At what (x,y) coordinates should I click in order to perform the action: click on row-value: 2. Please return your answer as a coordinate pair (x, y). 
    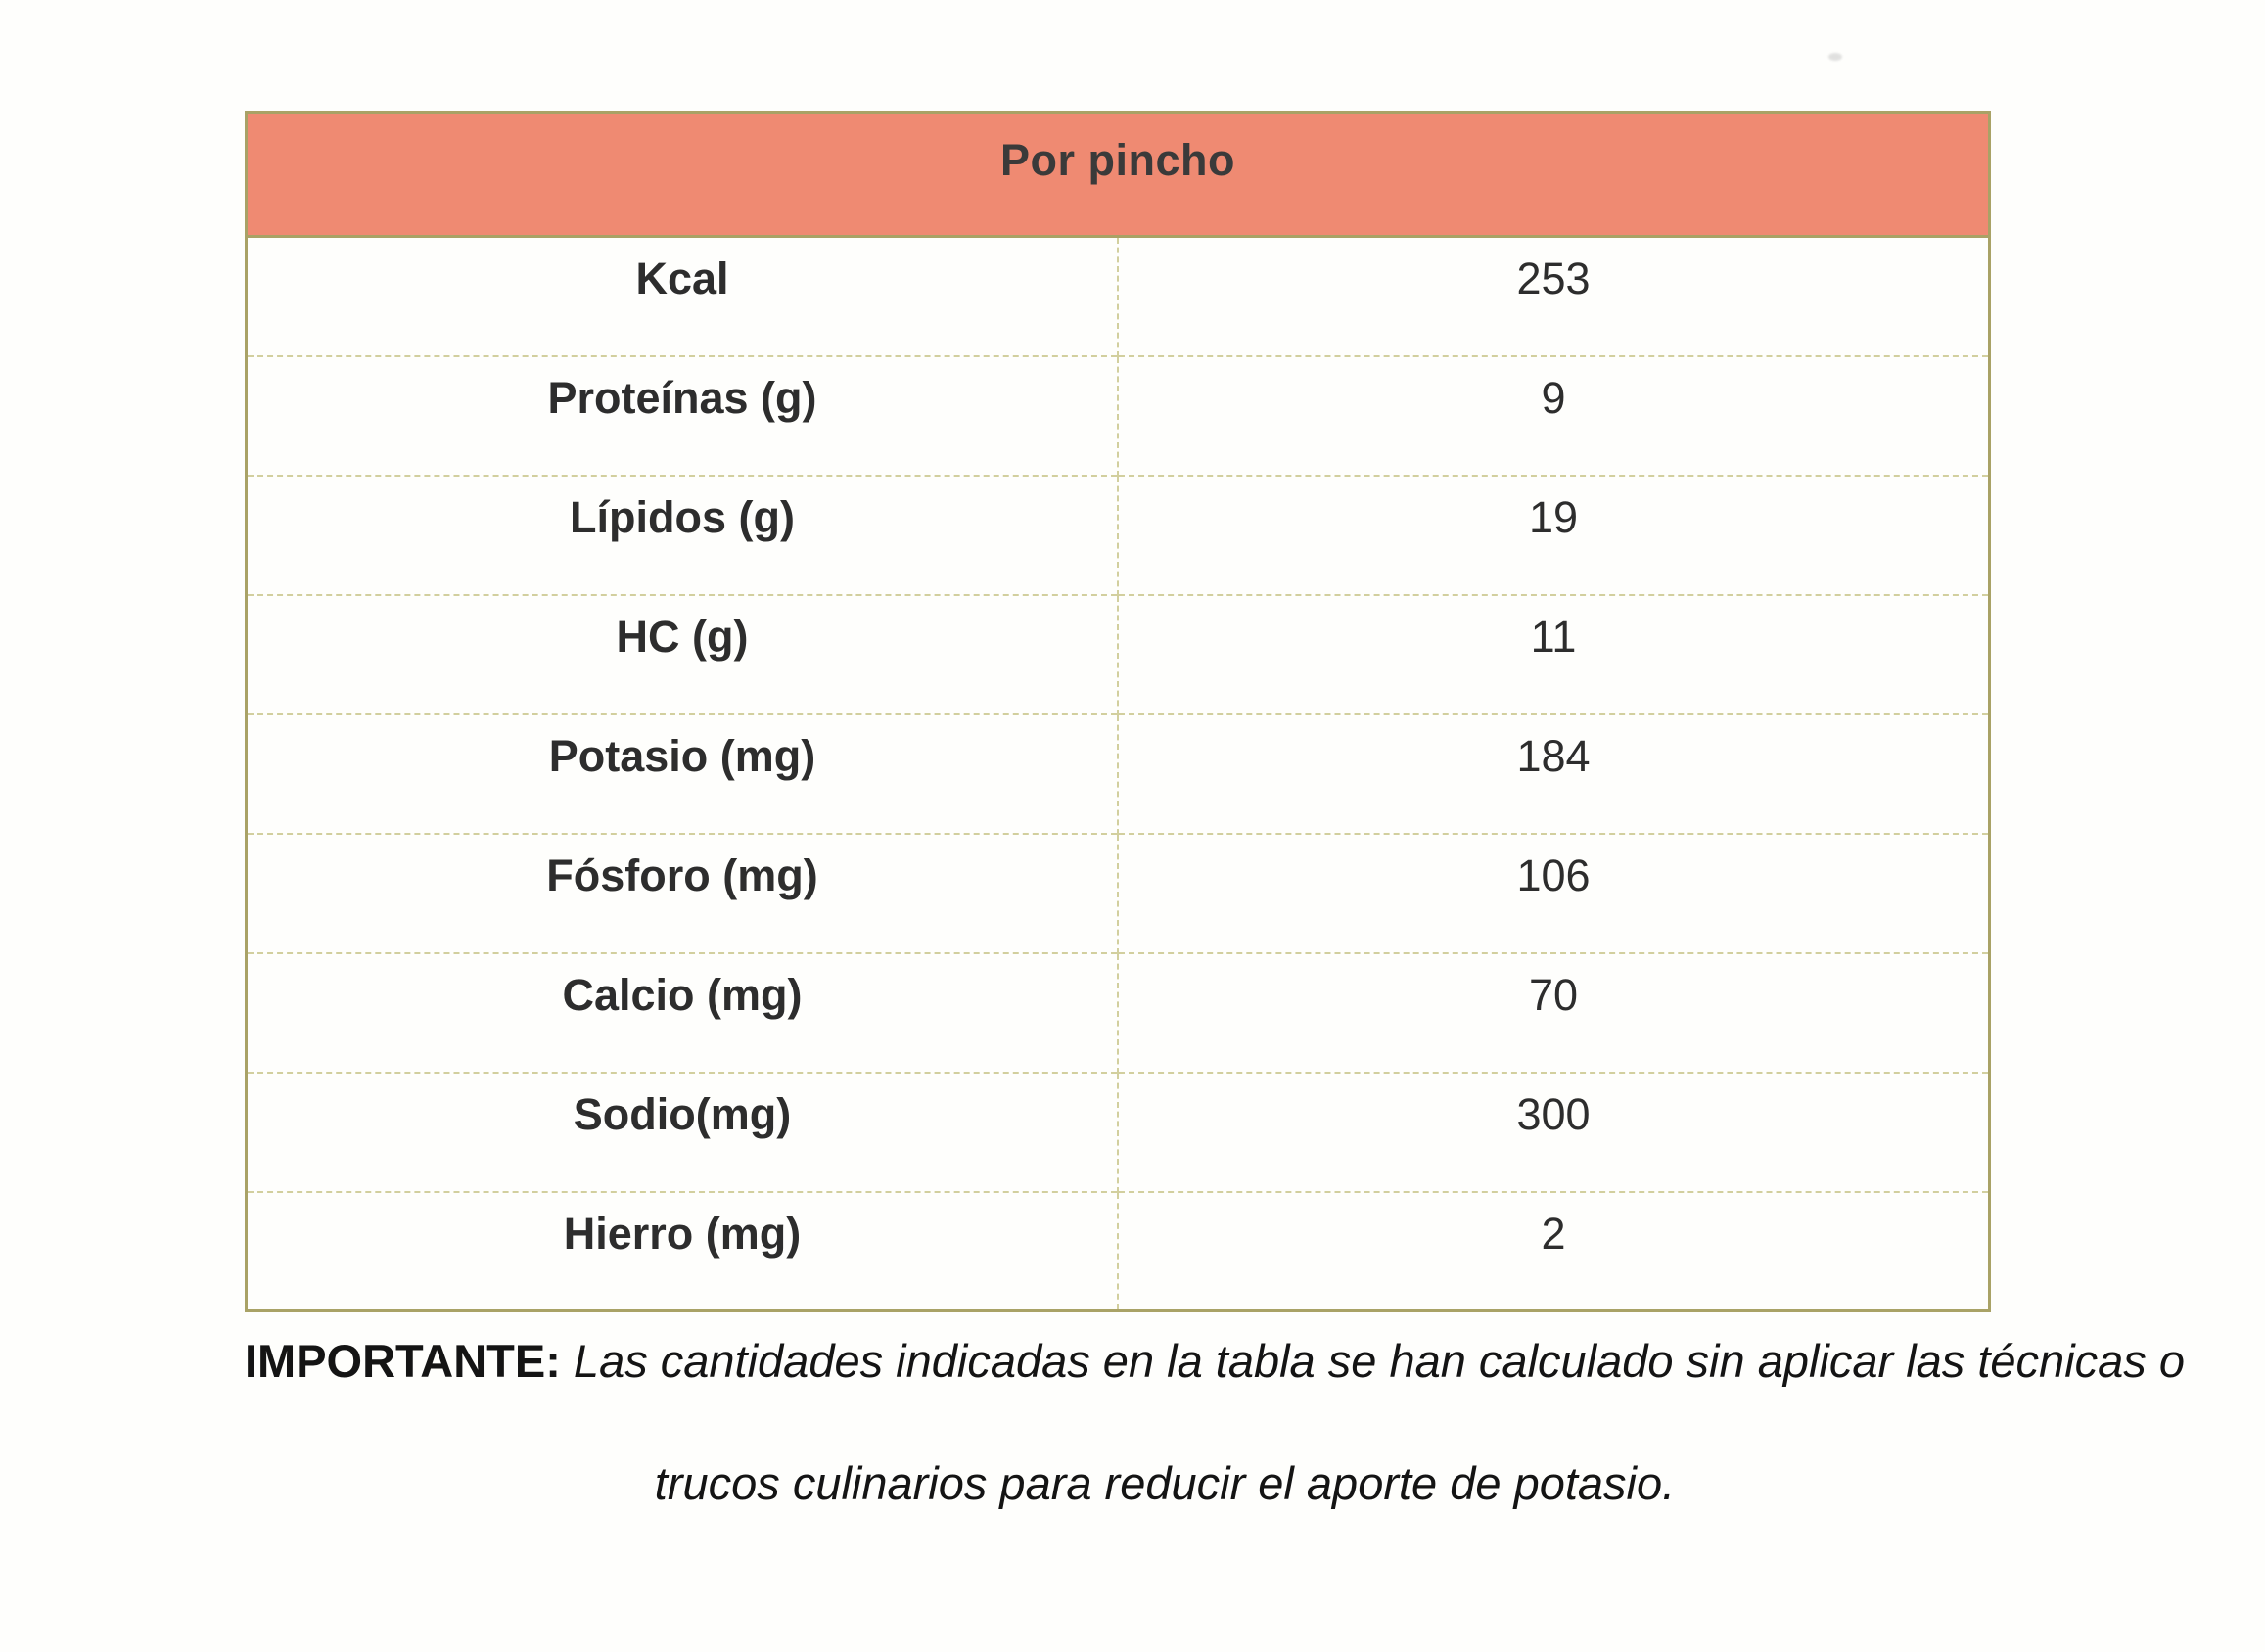
    Looking at the image, I should click on (1554, 1250).